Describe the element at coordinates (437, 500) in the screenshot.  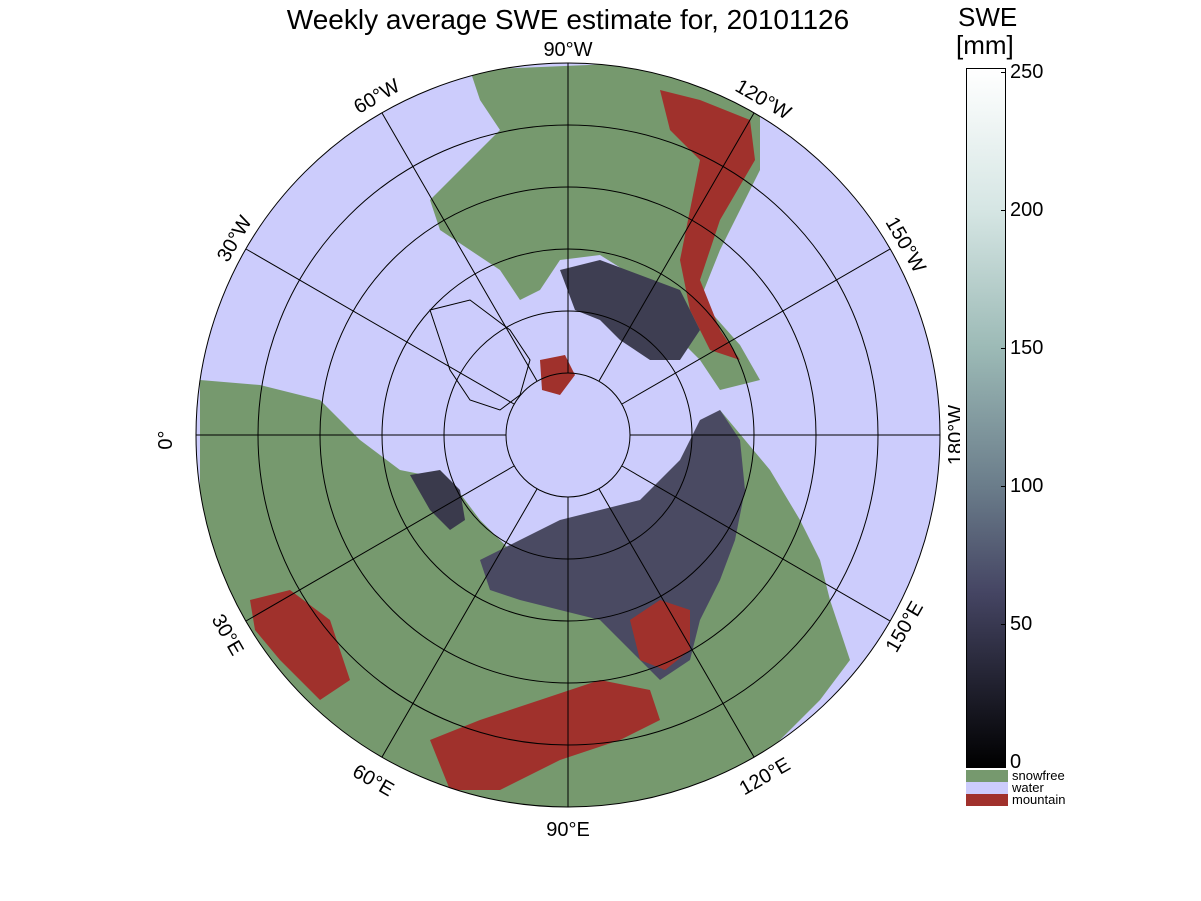
I see `snow-scandinavia` at that location.